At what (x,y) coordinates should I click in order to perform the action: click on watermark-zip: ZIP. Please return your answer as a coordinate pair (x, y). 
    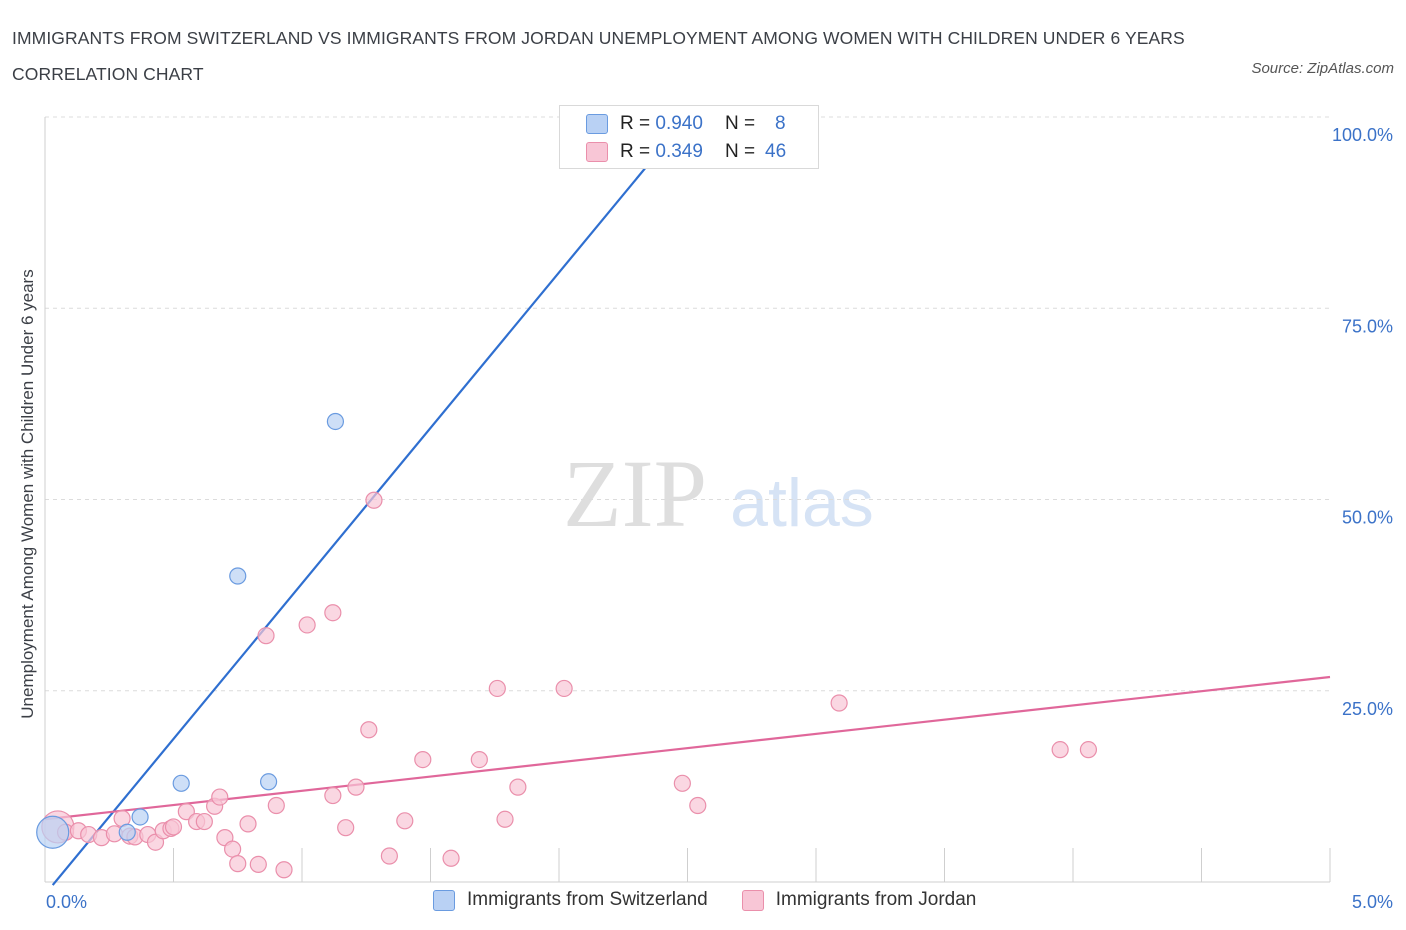
    Looking at the image, I should click on (635, 493).